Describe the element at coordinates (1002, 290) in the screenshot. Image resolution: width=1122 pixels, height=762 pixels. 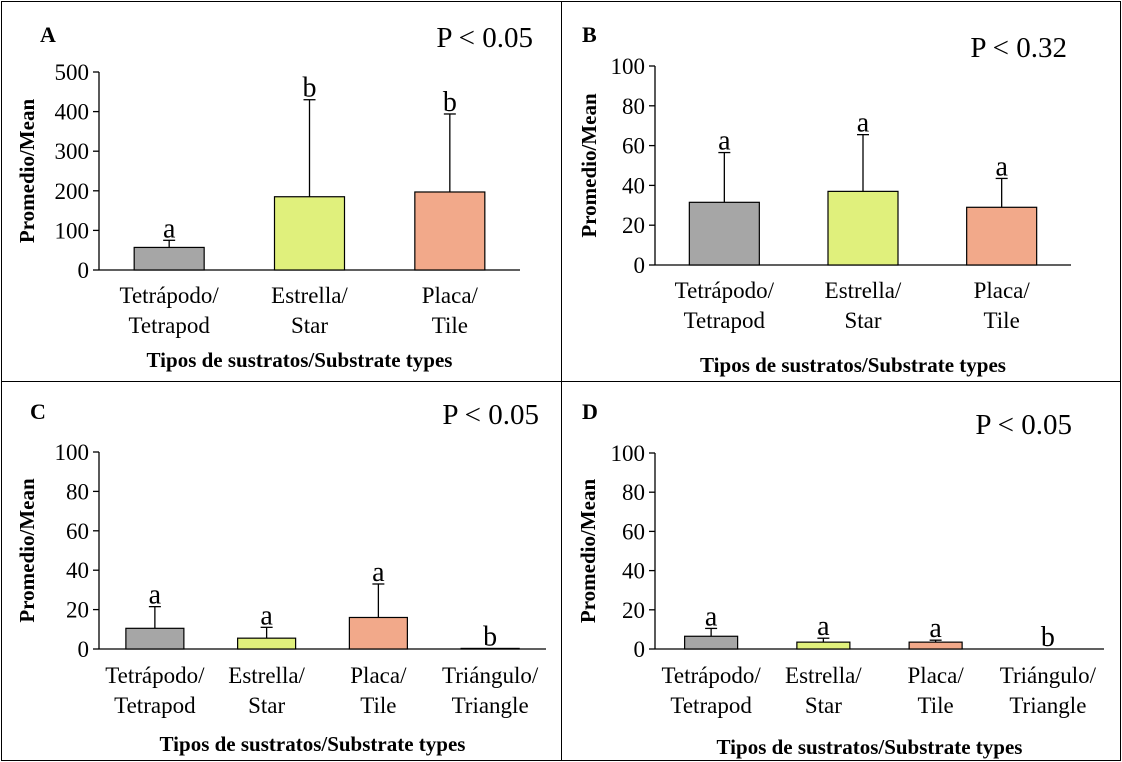
I see `category-label-b-3-line1: Placa/` at that location.